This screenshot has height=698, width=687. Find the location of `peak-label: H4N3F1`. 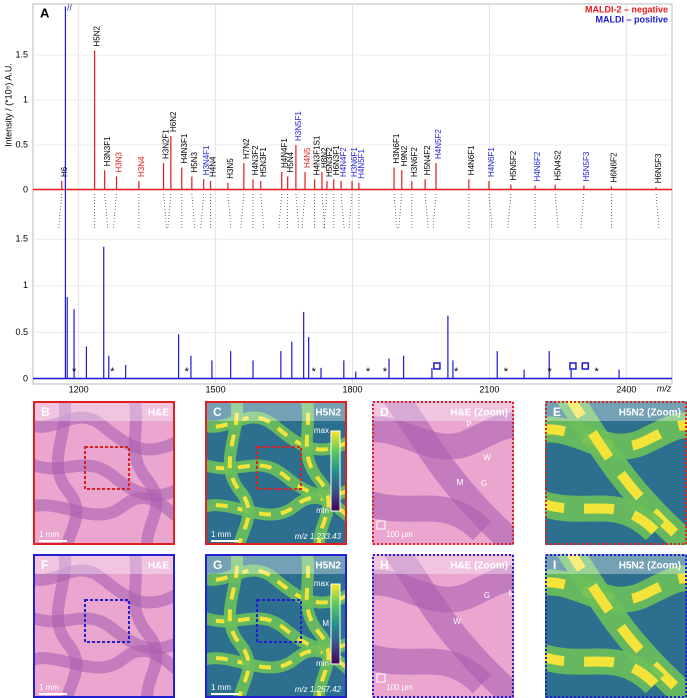

peak-label: H4N3F1 is located at coordinates (184, 148).